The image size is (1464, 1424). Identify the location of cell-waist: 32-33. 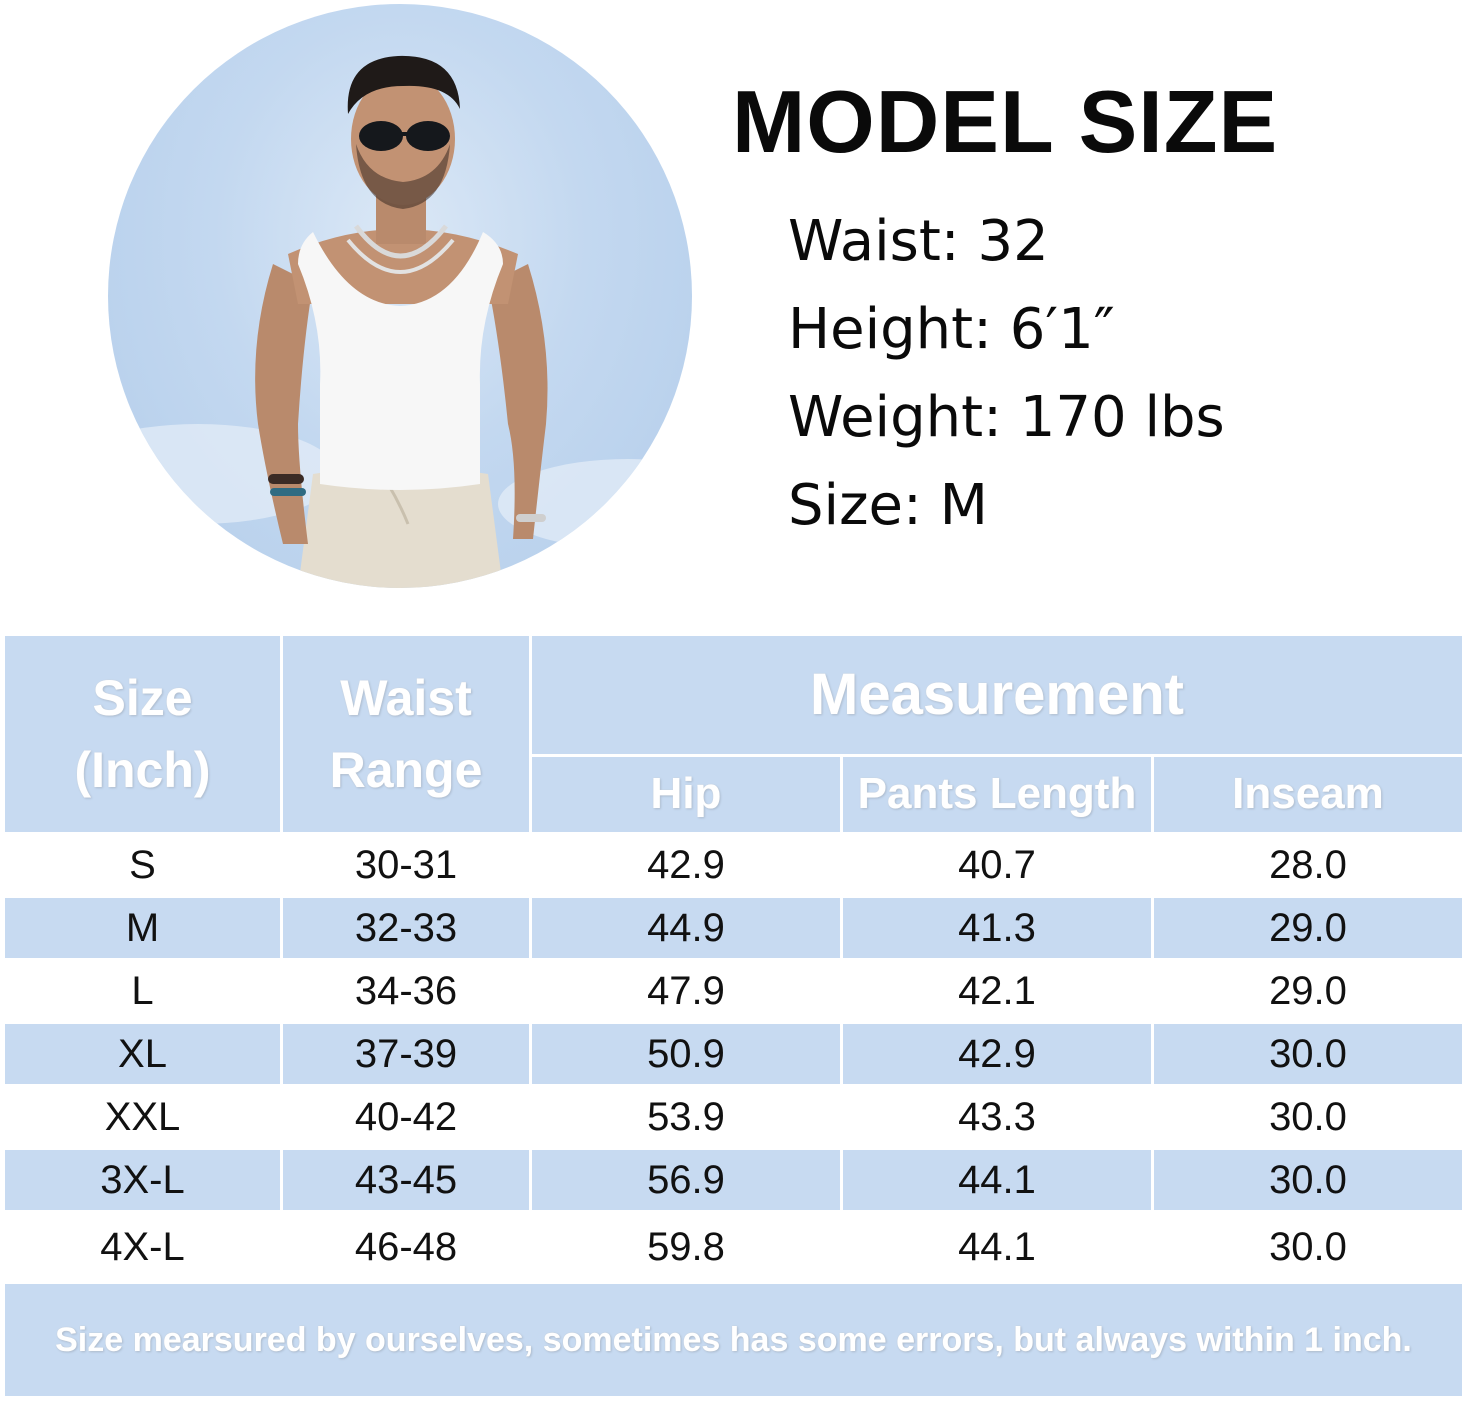
(406, 928).